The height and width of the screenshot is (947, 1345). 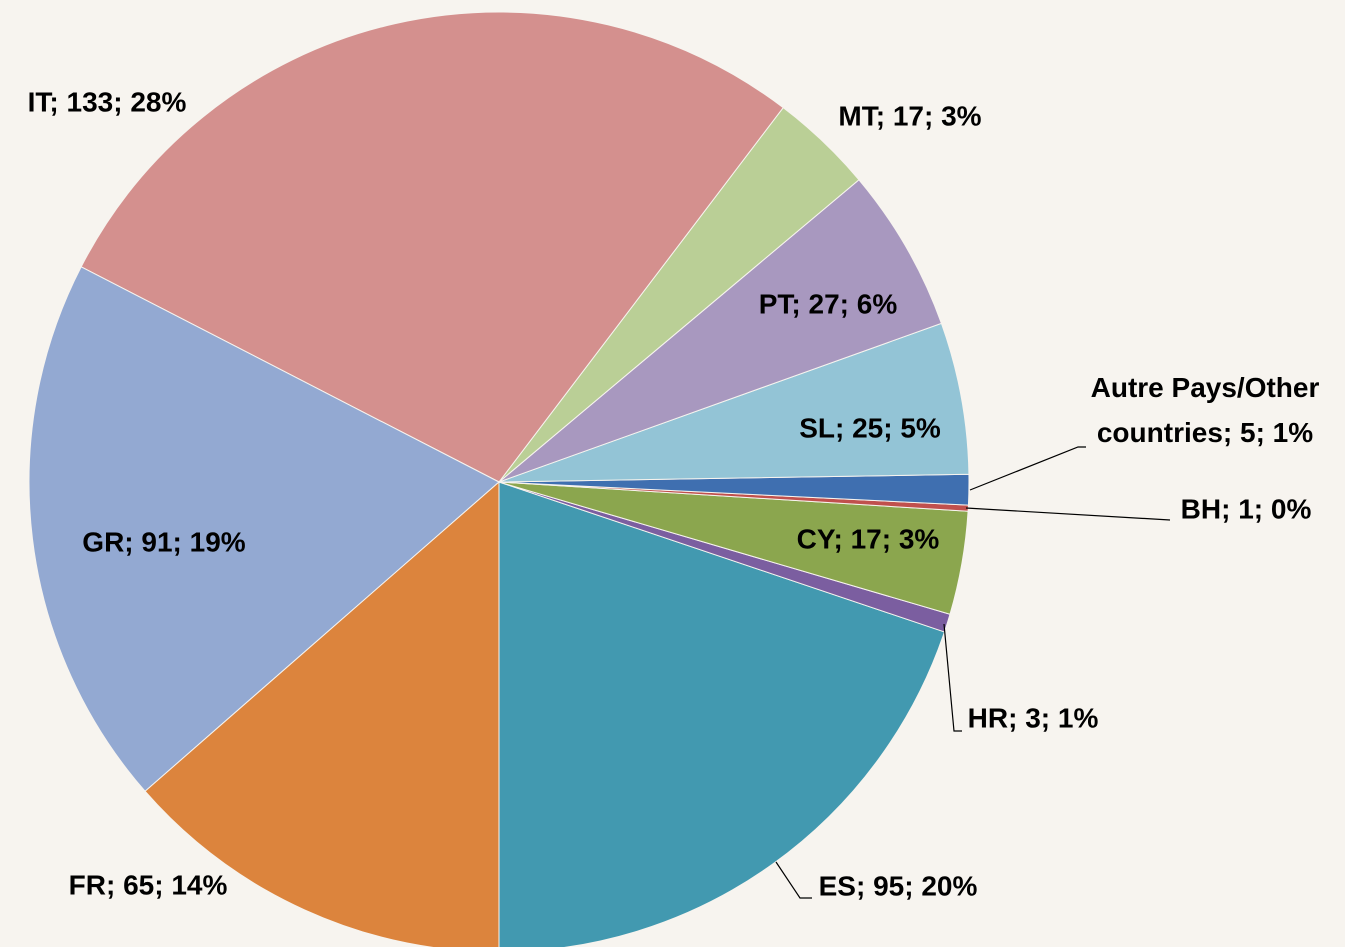 I want to click on data-label: IT; 133; 28%, so click(x=107, y=102).